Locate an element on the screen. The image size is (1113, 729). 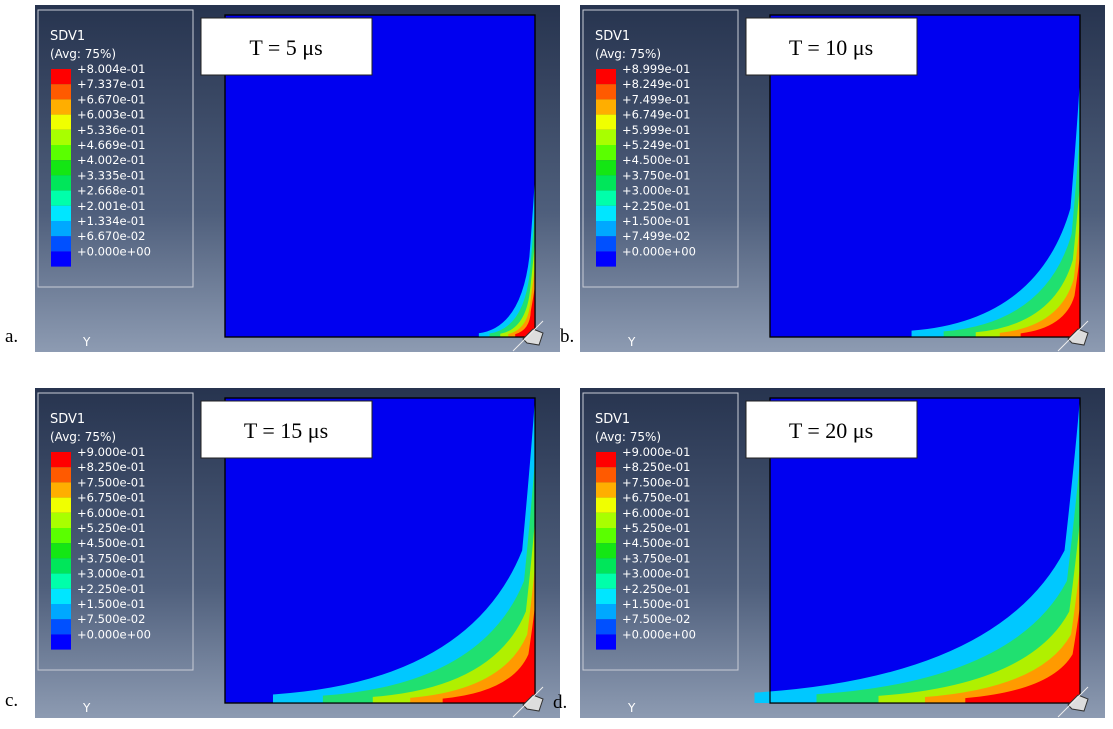
panel-letter: c. is located at coordinates (11, 700).